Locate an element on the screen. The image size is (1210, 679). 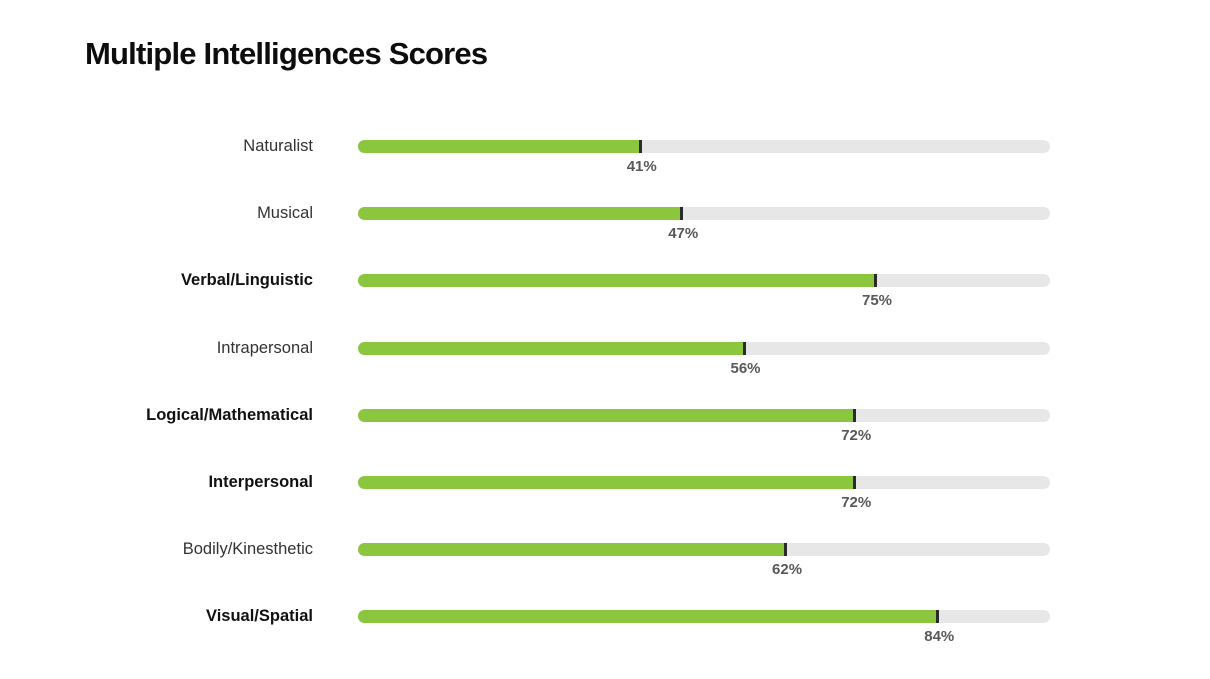
chart-row: Intrapersonal 56% is located at coordinates (605, 348).